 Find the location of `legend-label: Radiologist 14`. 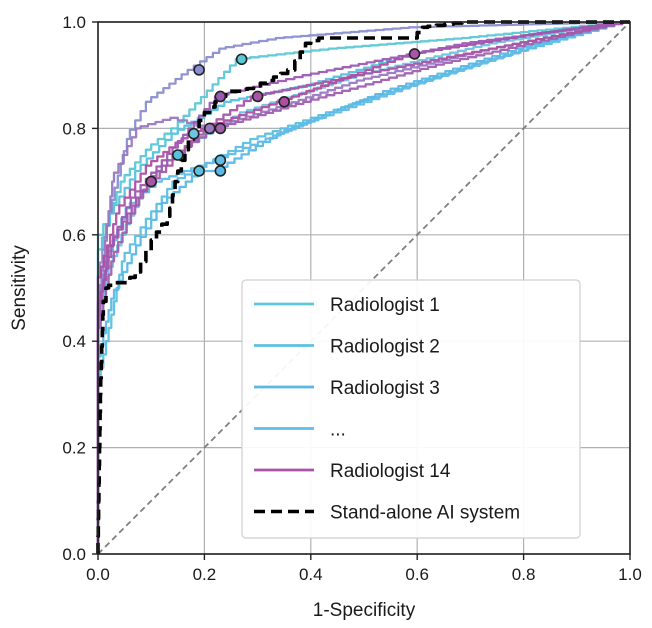

legend-label: Radiologist 14 is located at coordinates (390, 471).